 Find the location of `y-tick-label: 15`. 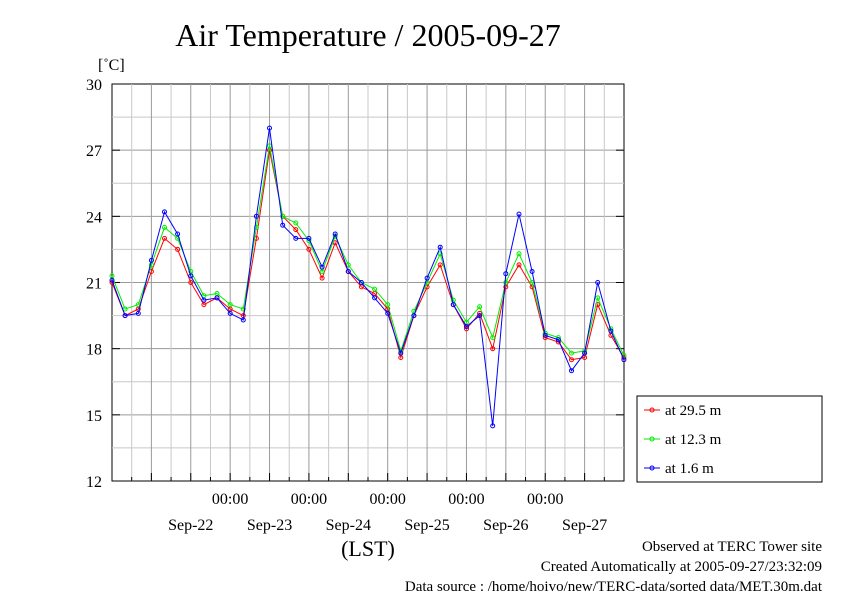

y-tick-label: 15 is located at coordinates (94, 416).